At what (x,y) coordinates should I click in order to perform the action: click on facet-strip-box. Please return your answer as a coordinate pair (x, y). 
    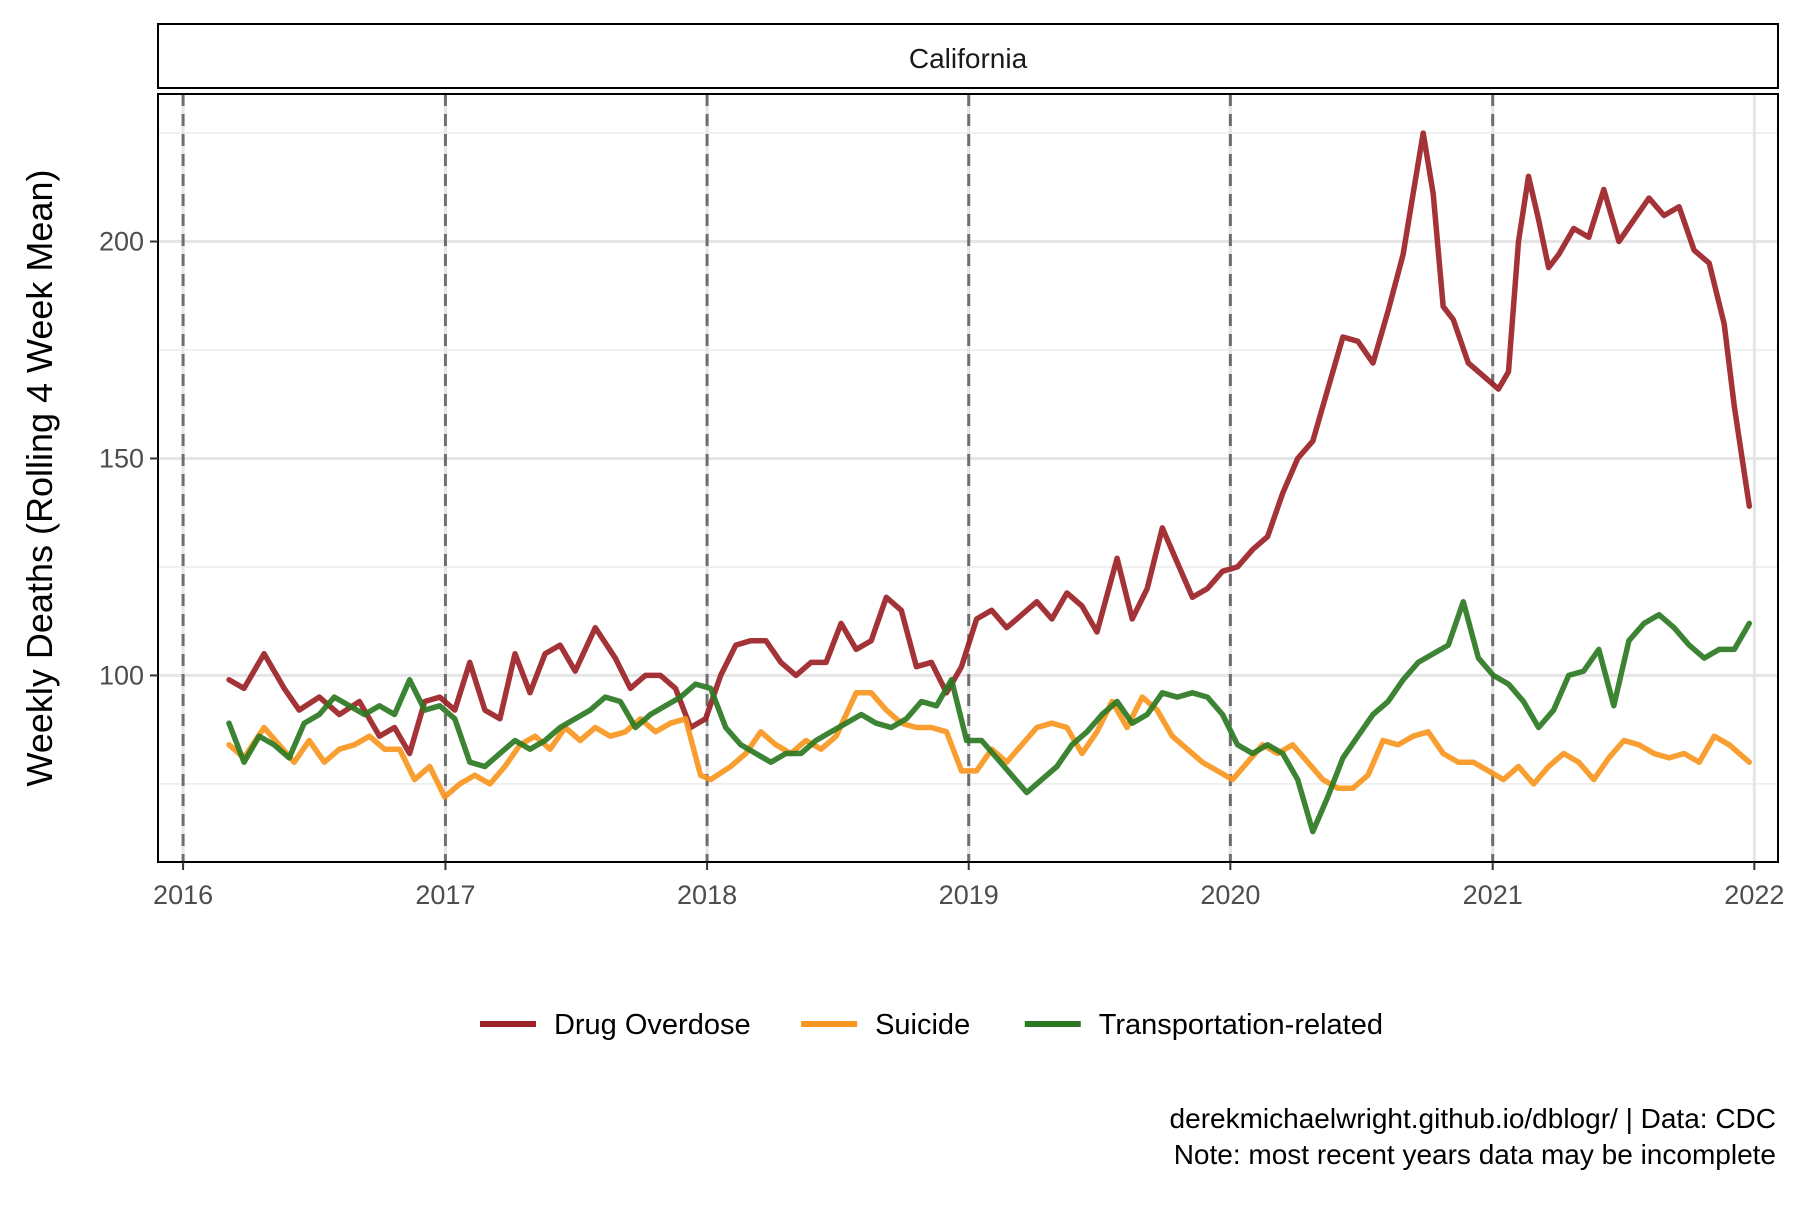
    Looking at the image, I should click on (968, 56).